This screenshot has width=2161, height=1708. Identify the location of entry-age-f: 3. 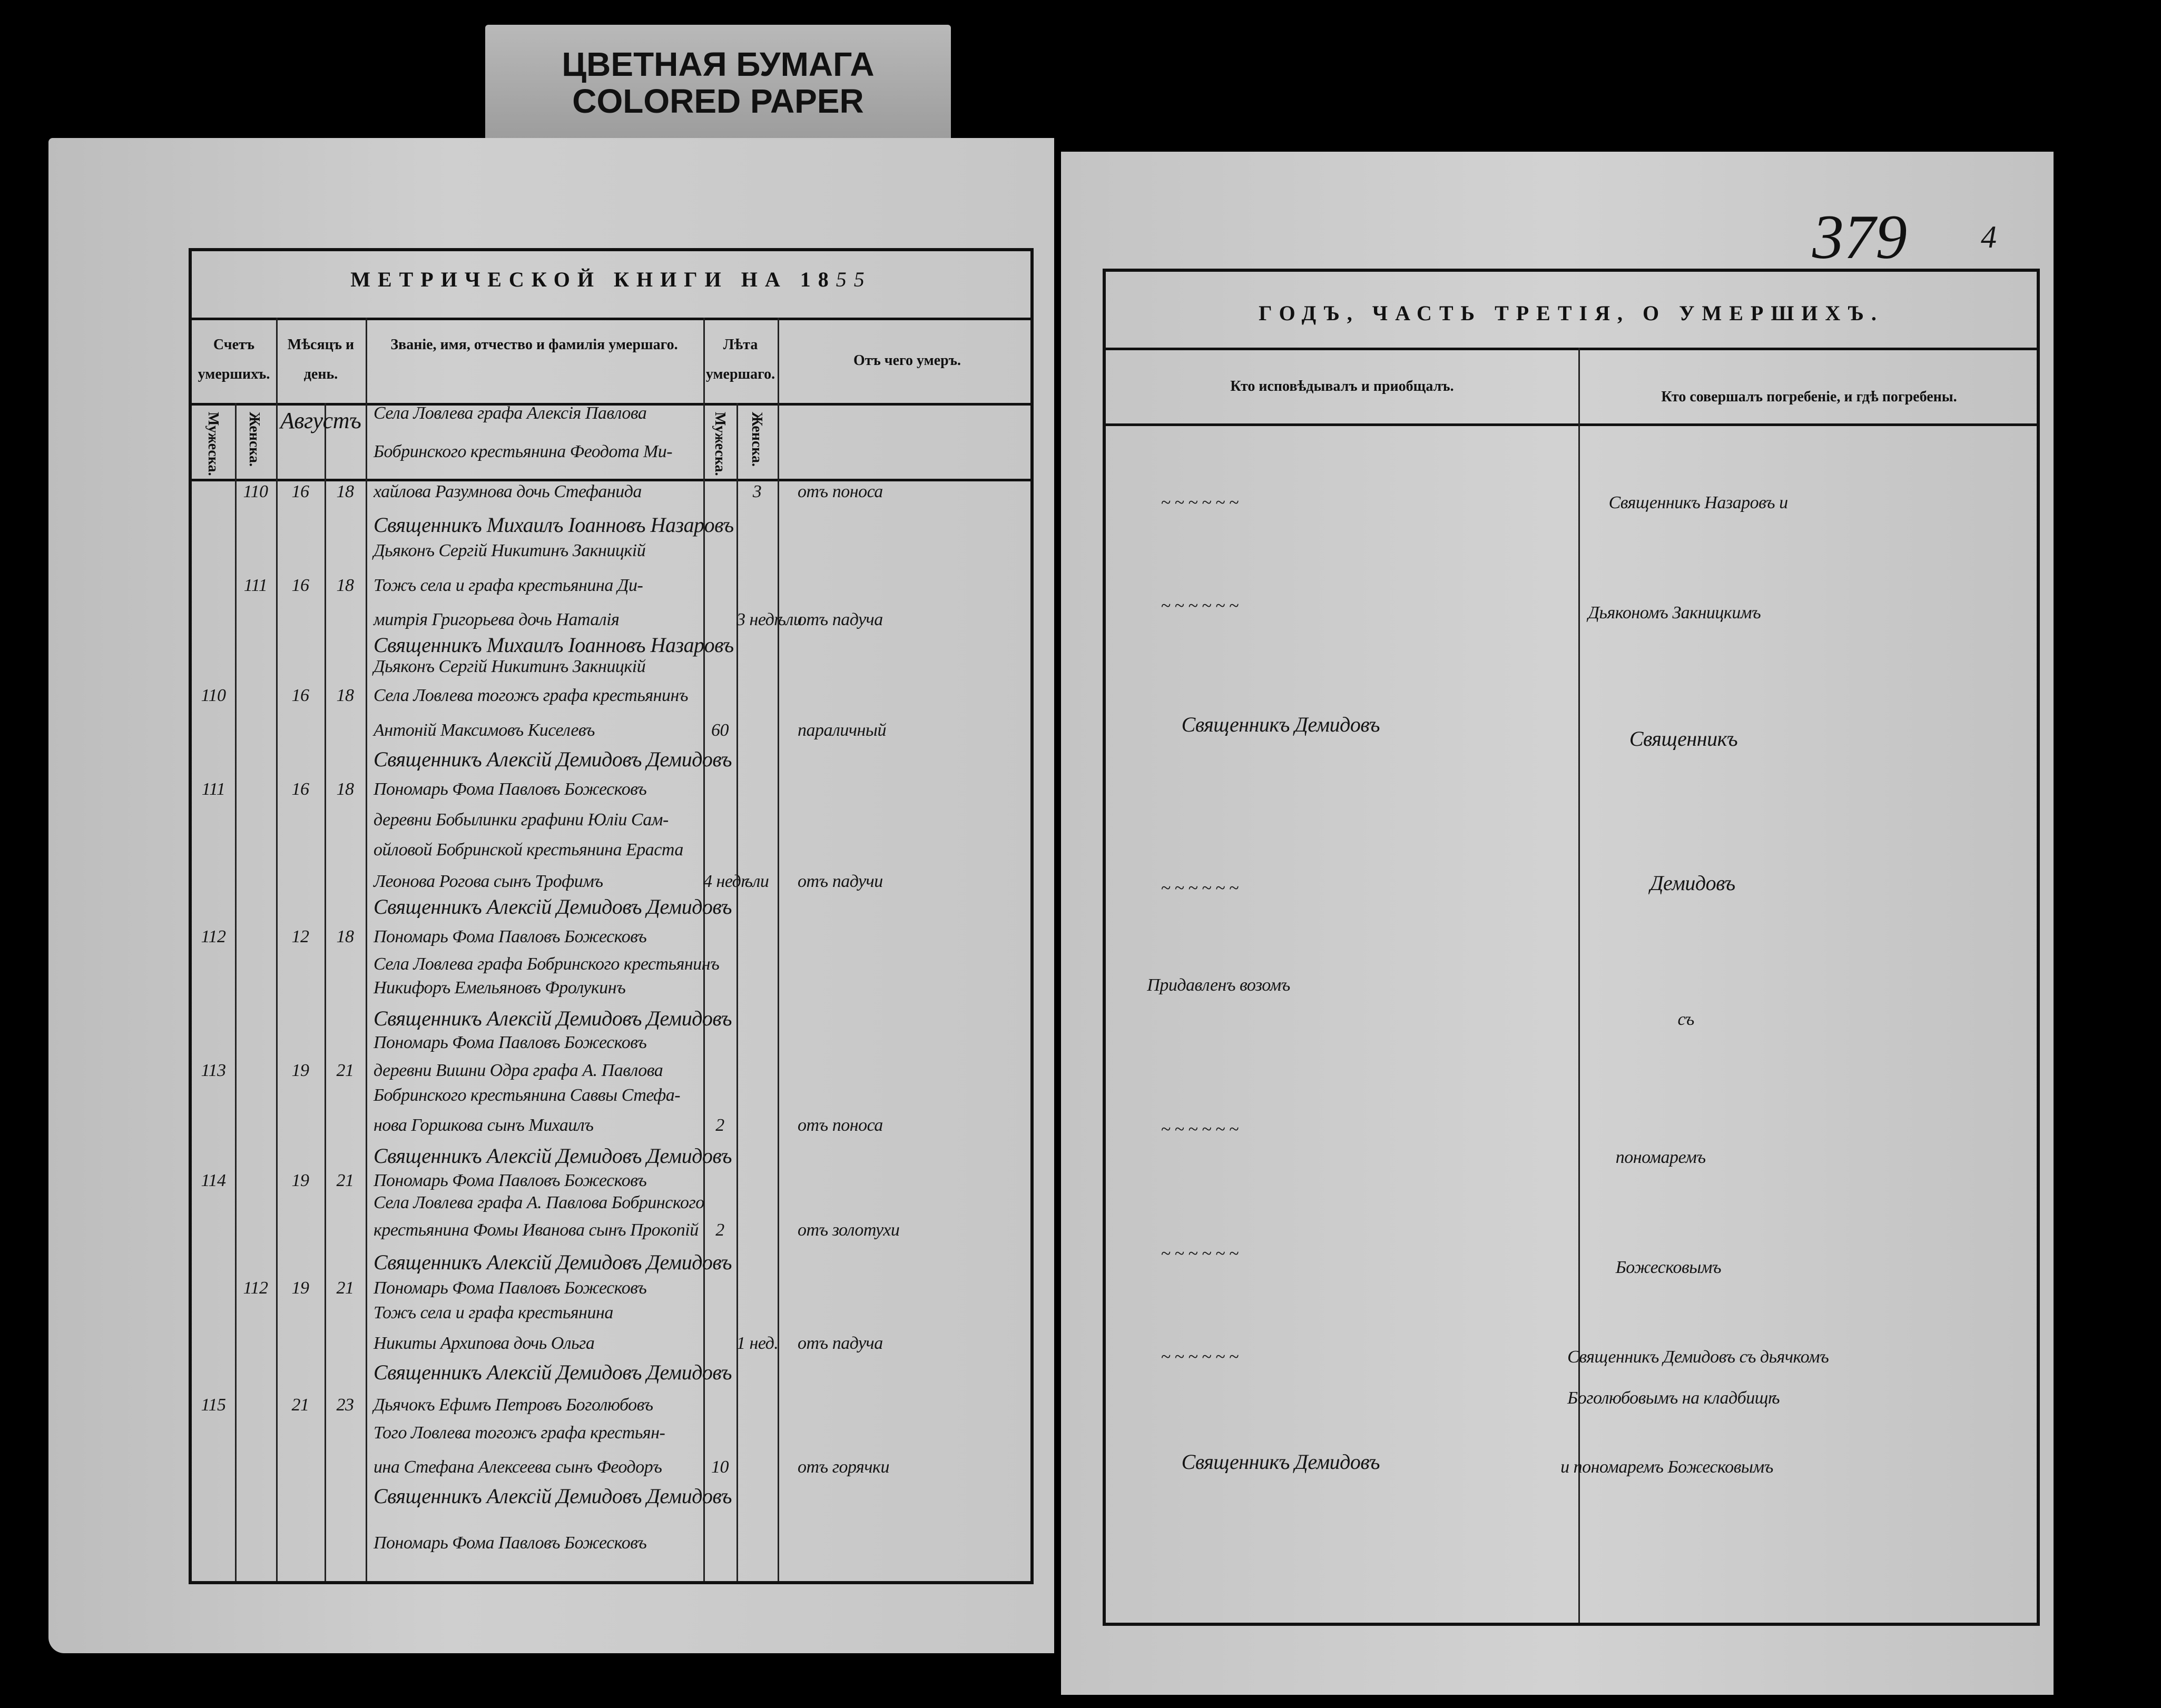
(757, 491).